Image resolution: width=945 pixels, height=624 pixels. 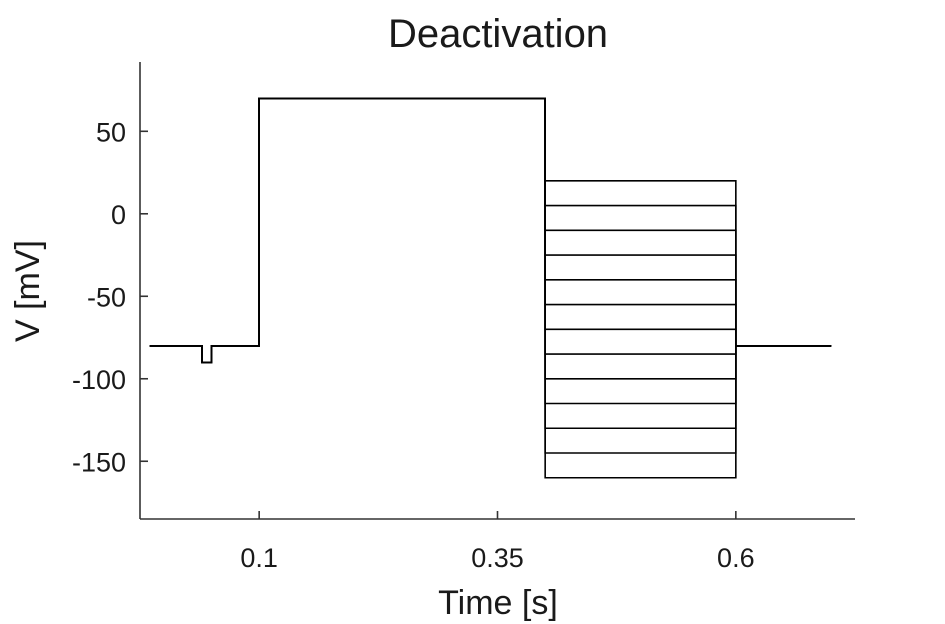 I want to click on y-axis-label: V [mV], so click(x=28, y=291).